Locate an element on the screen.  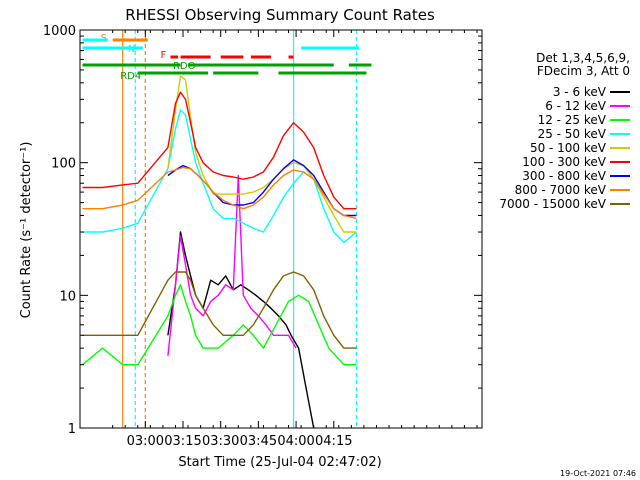
legend-header-1: FDecim 3, Att 0 is located at coordinates (583, 71).